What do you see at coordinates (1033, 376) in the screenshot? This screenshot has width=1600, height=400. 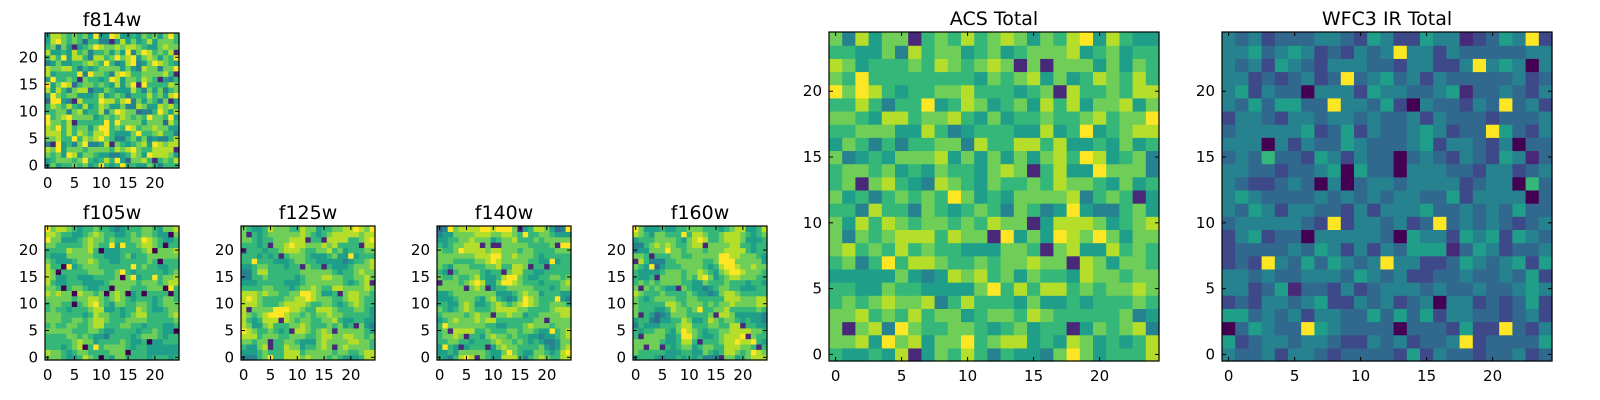 I see `x-tick-label: 15` at bounding box center [1033, 376].